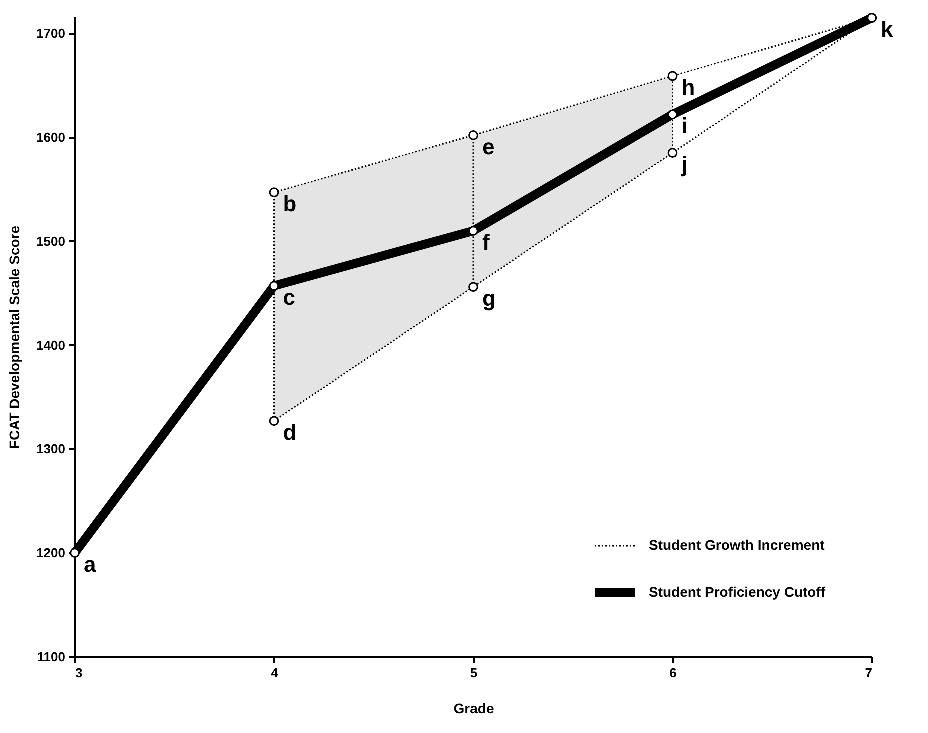  What do you see at coordinates (51, 138) in the screenshot?
I see `y-tick-label: 1600` at bounding box center [51, 138].